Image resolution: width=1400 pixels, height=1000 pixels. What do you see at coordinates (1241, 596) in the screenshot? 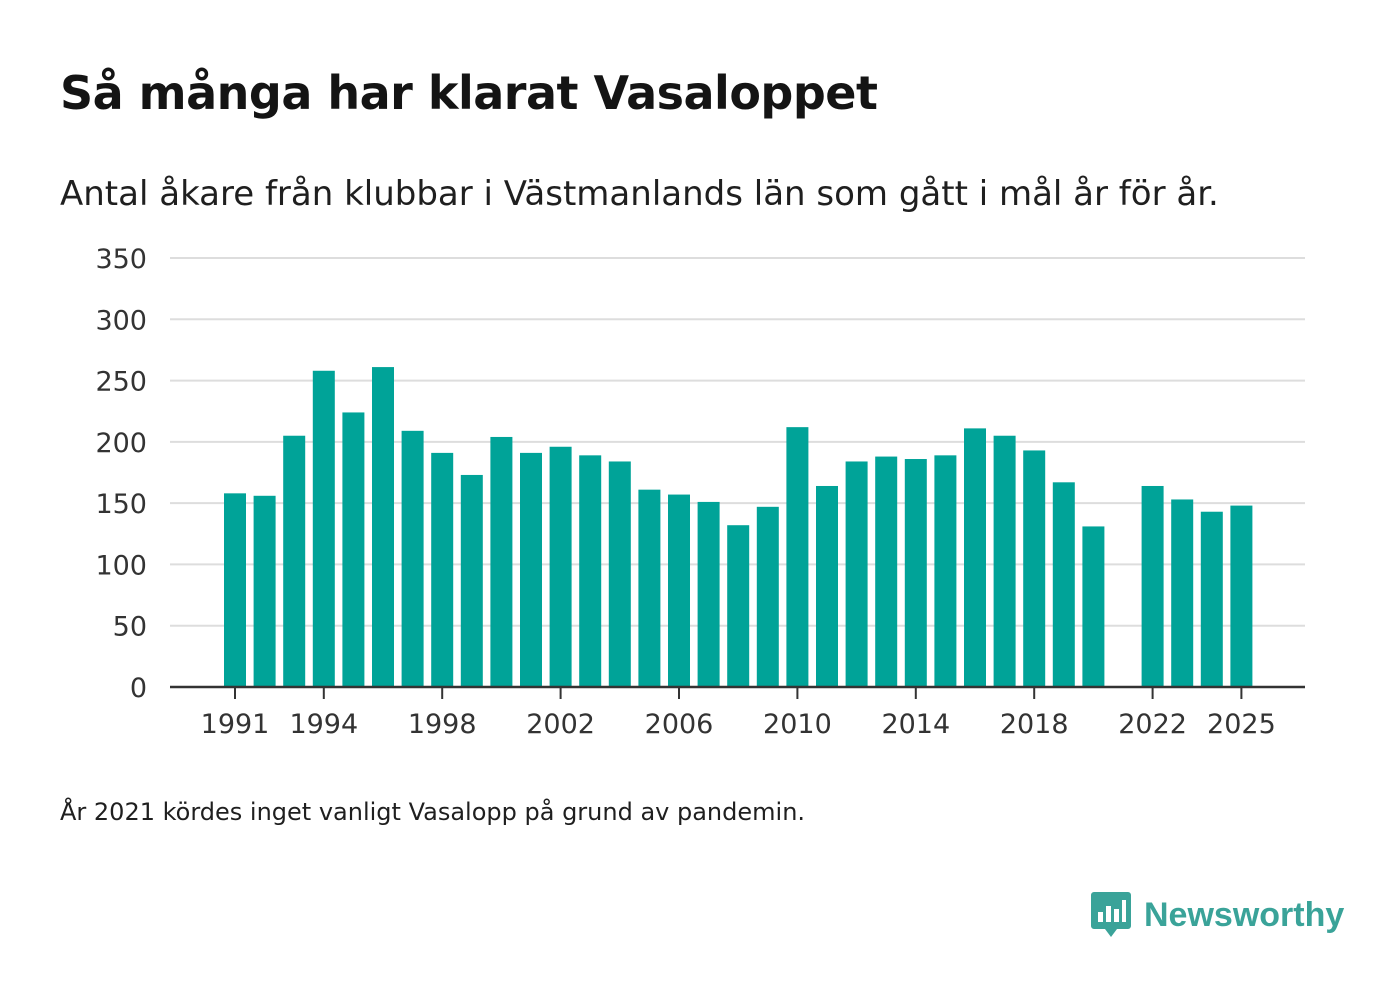
I see `bar-2025` at bounding box center [1241, 596].